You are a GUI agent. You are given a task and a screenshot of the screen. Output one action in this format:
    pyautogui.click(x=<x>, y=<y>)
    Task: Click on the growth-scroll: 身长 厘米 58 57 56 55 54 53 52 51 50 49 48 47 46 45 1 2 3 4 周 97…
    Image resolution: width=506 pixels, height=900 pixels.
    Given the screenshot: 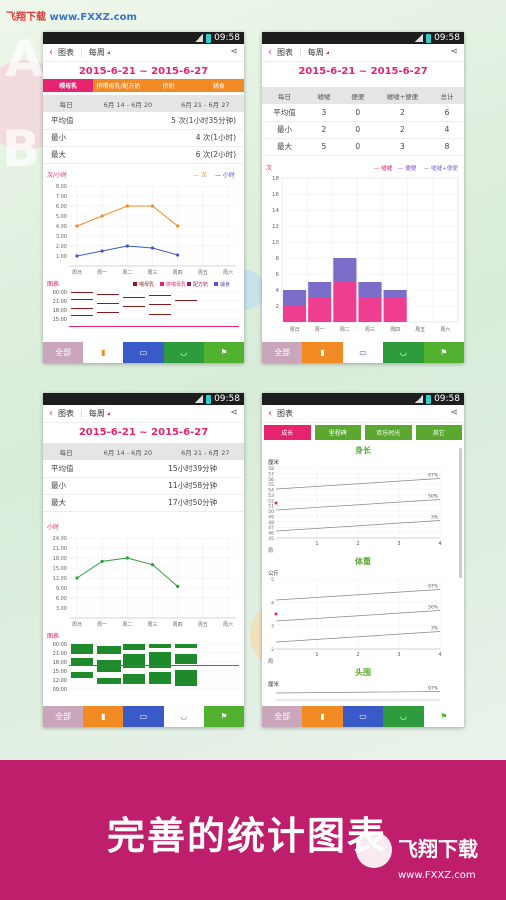 What is the action you would take?
    pyautogui.click(x=363, y=578)
    